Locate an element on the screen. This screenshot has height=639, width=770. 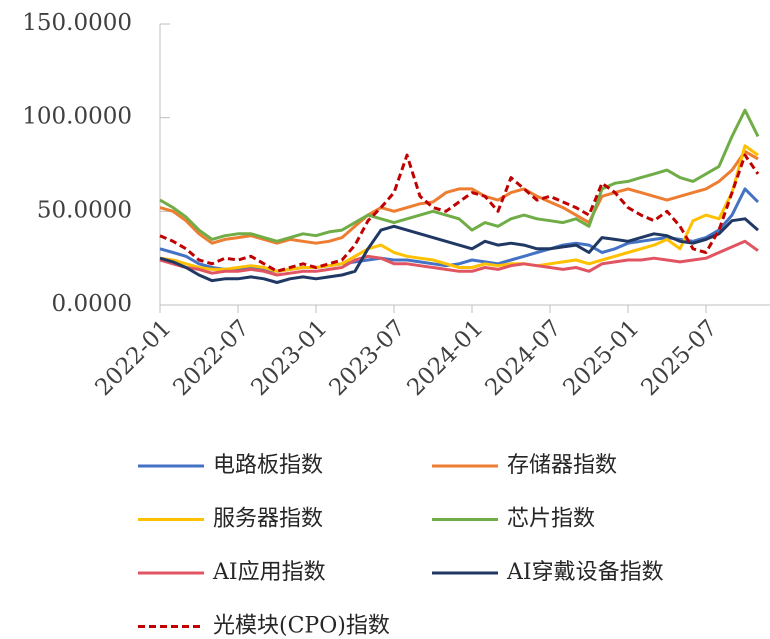
x-tick-label: 2024-01 is located at coordinates (446, 358).